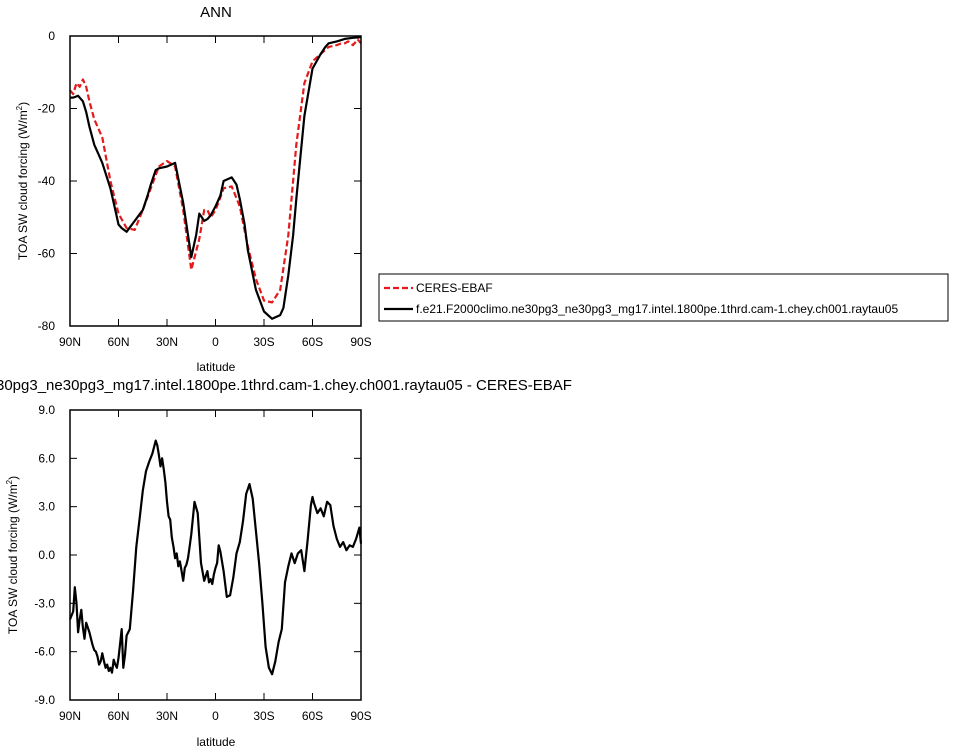  What do you see at coordinates (312, 342) in the screenshot?
I see `top-x-tick-label: 60S` at bounding box center [312, 342].